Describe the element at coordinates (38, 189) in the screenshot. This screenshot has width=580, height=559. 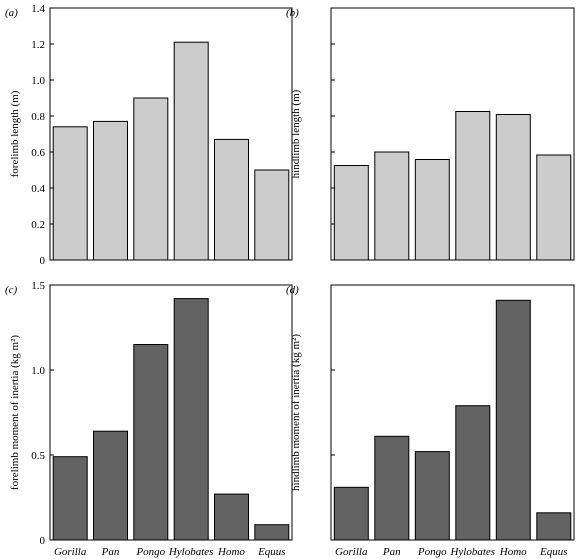
I see `y-tick-label: 0.4` at that location.